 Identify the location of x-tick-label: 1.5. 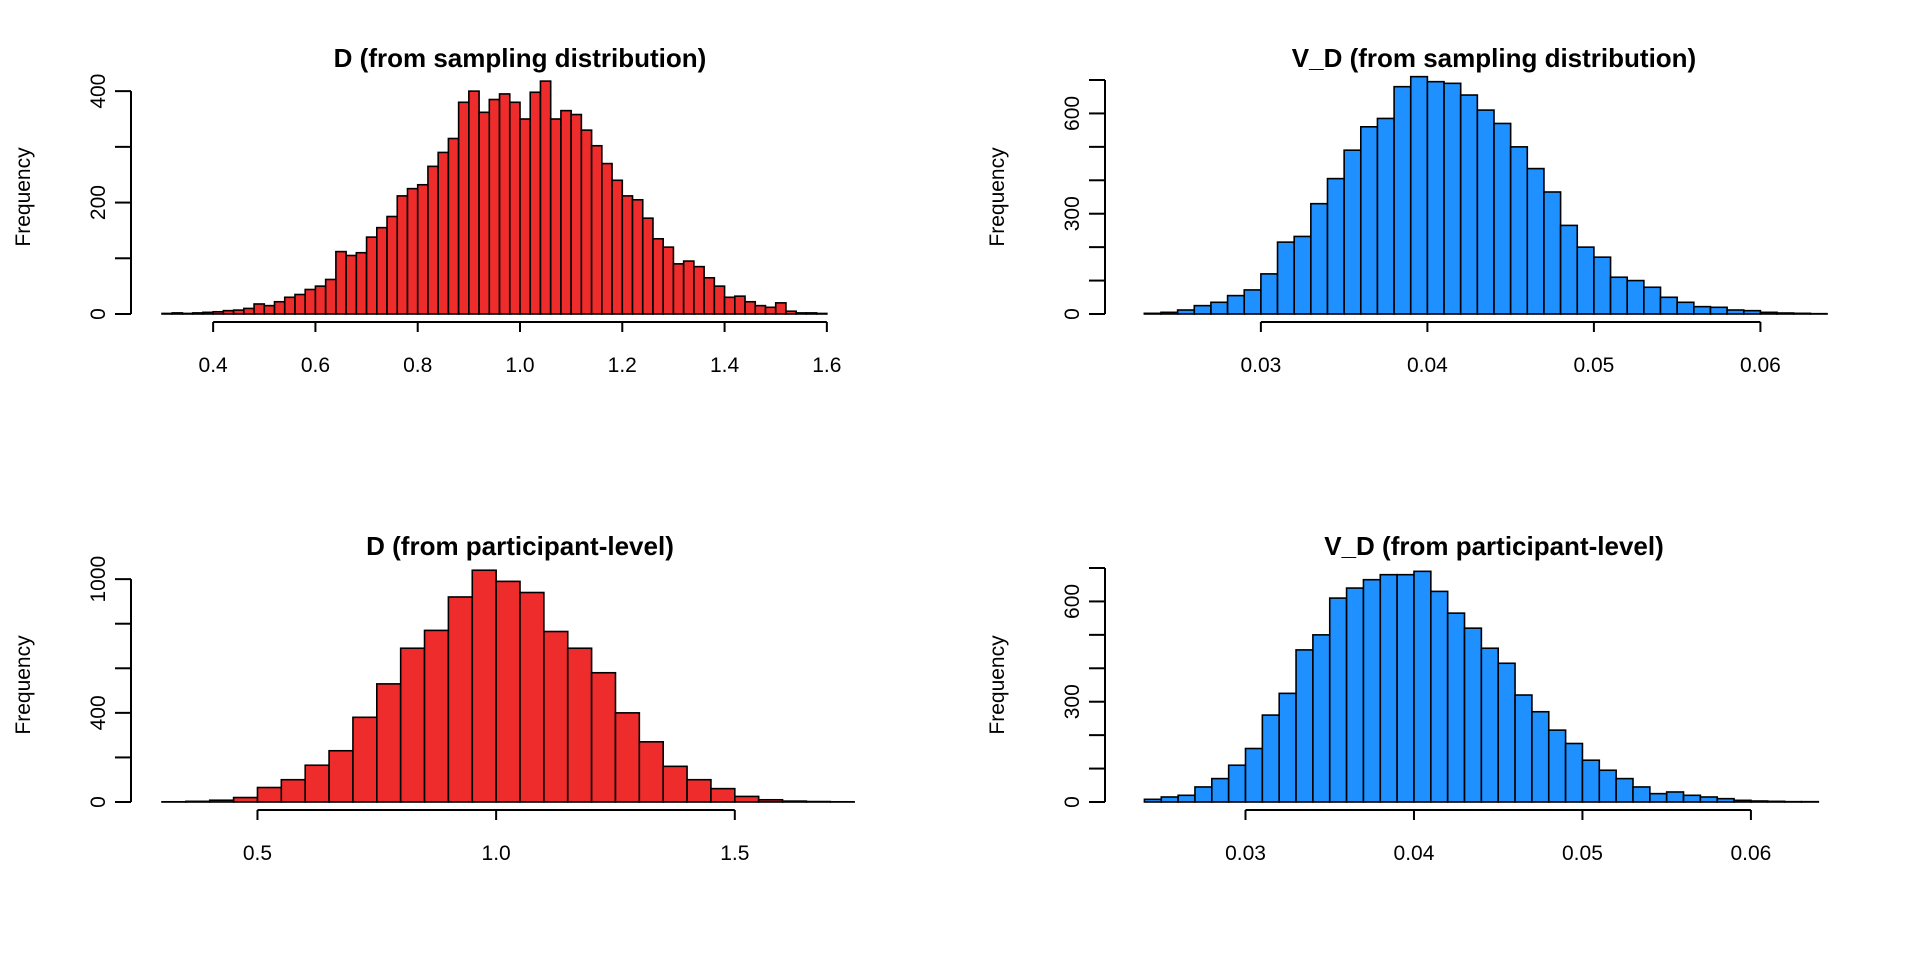
(734, 853).